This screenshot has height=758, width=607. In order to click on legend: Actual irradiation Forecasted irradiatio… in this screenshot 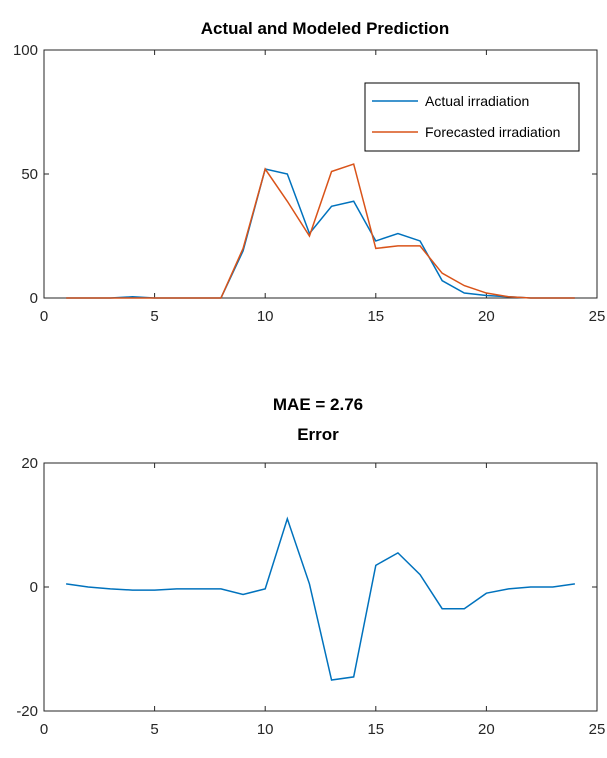, I will do `click(472, 117)`.